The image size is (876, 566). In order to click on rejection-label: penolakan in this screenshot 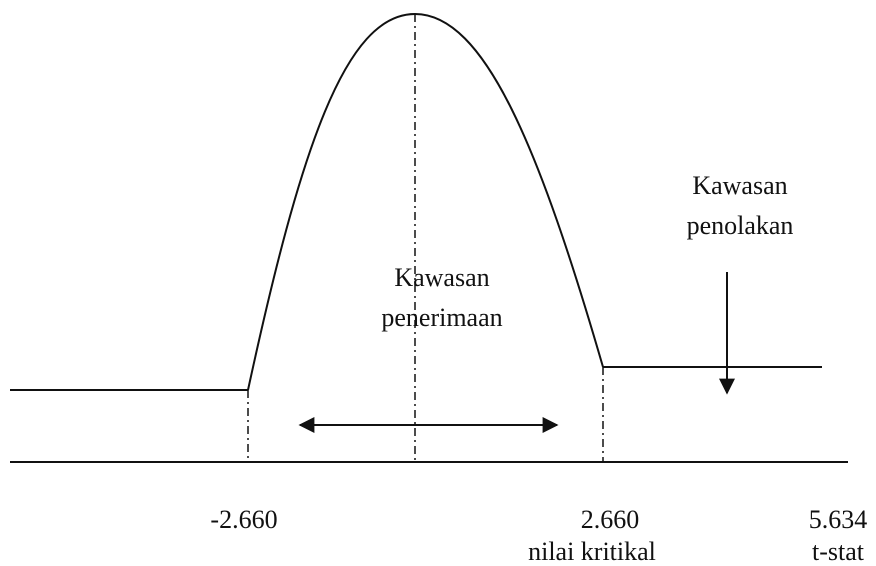, I will do `click(740, 225)`.